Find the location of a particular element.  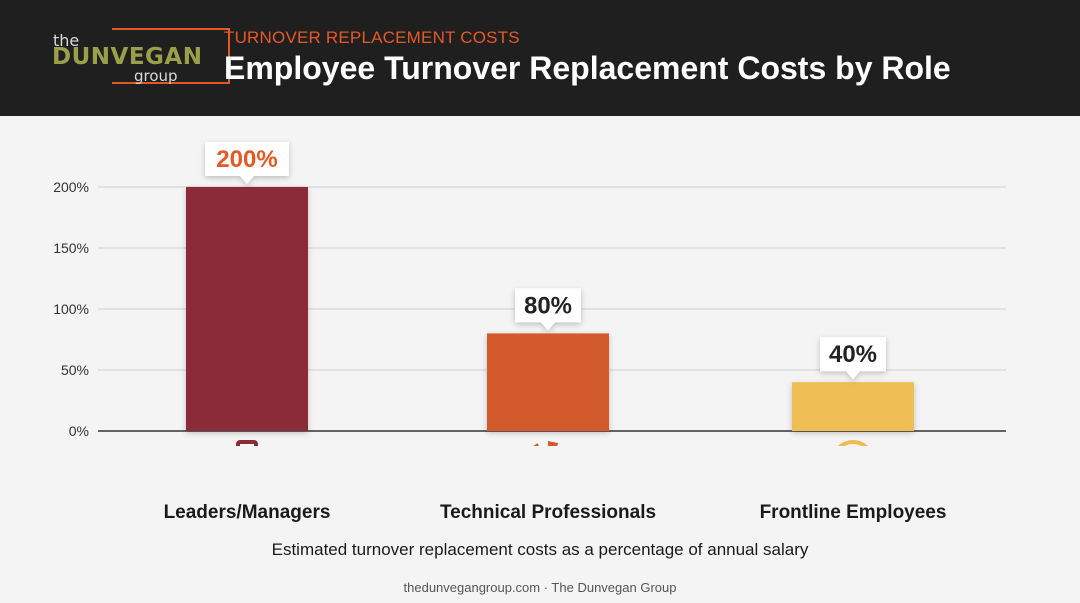

y-tick-label: 100% is located at coordinates (71, 309).